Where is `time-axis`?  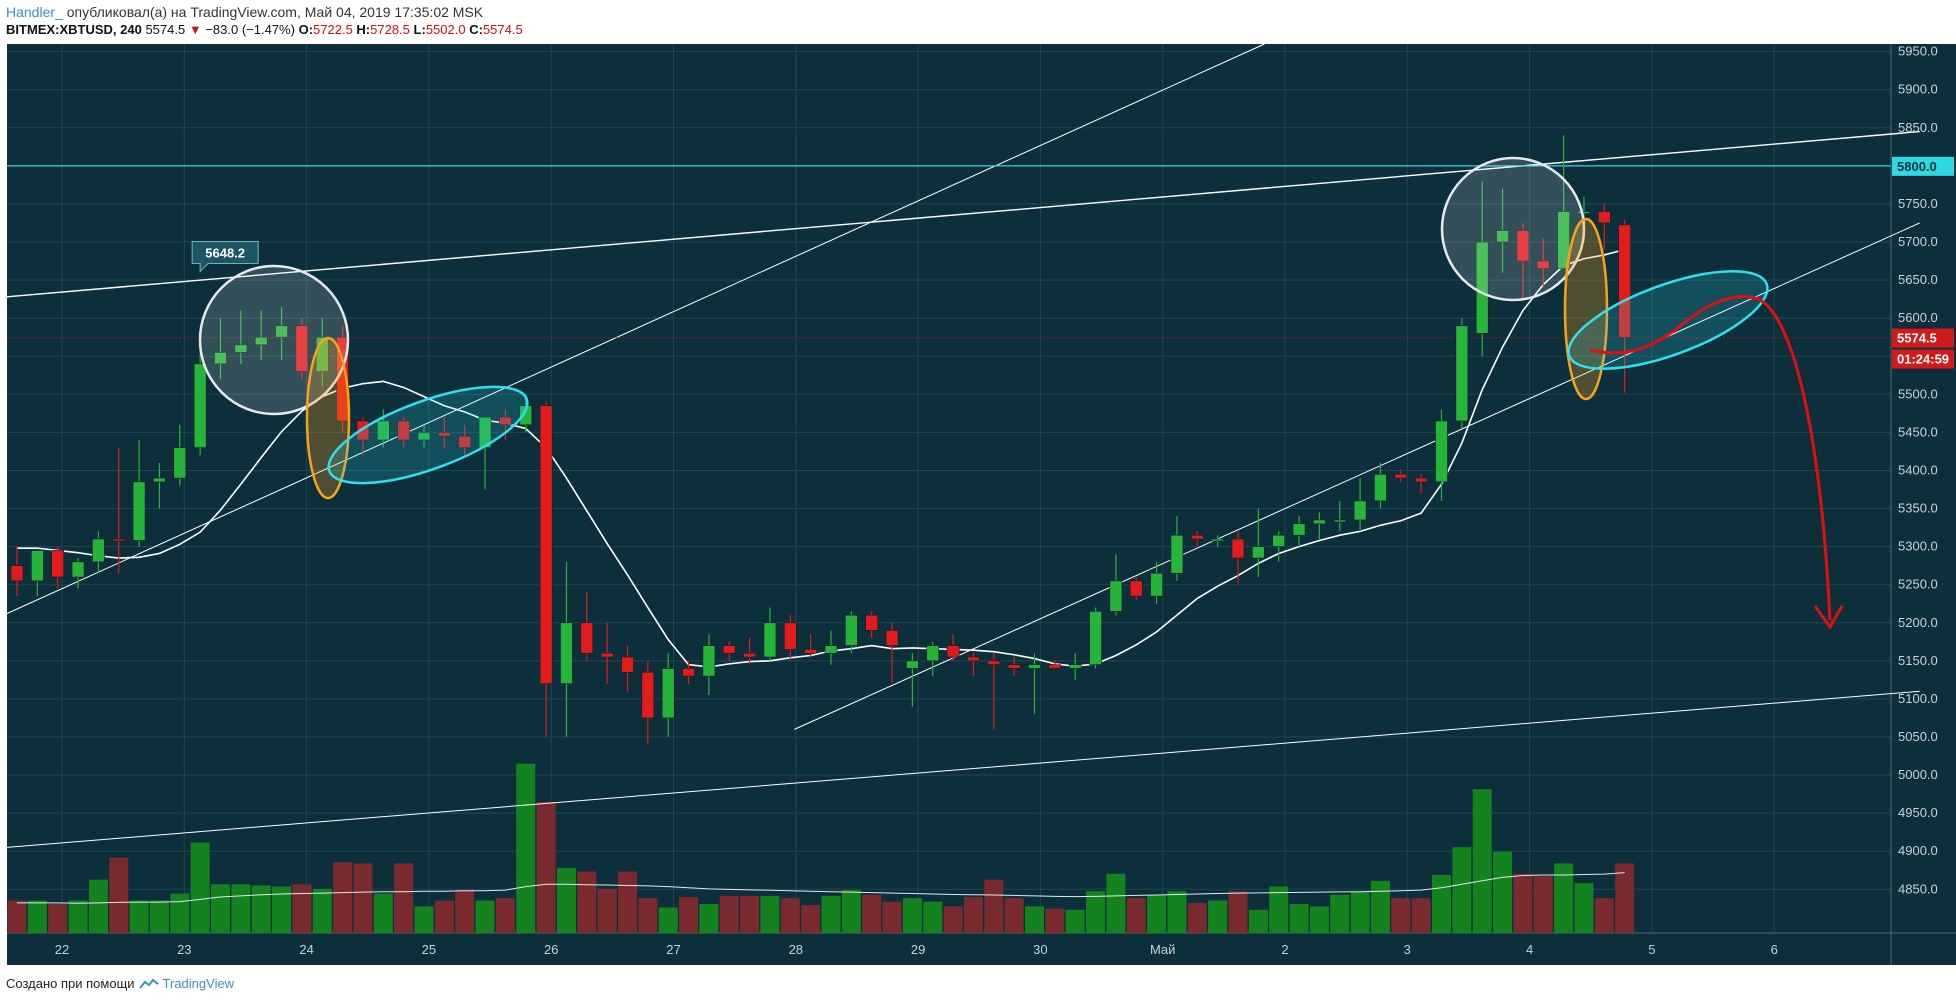
time-axis is located at coordinates (949, 949).